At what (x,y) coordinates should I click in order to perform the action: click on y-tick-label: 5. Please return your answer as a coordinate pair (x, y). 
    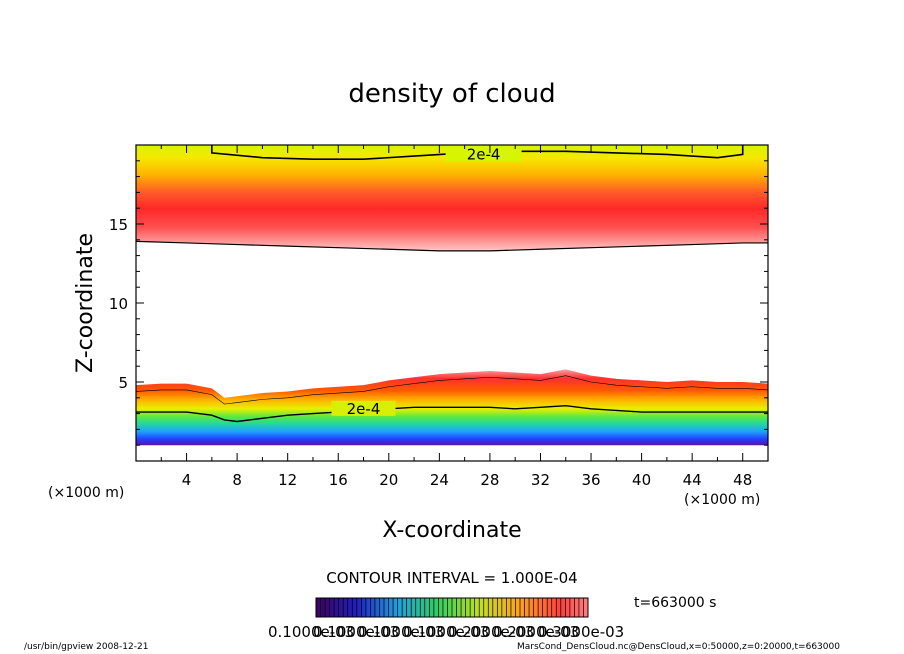
    Looking at the image, I should click on (123, 383).